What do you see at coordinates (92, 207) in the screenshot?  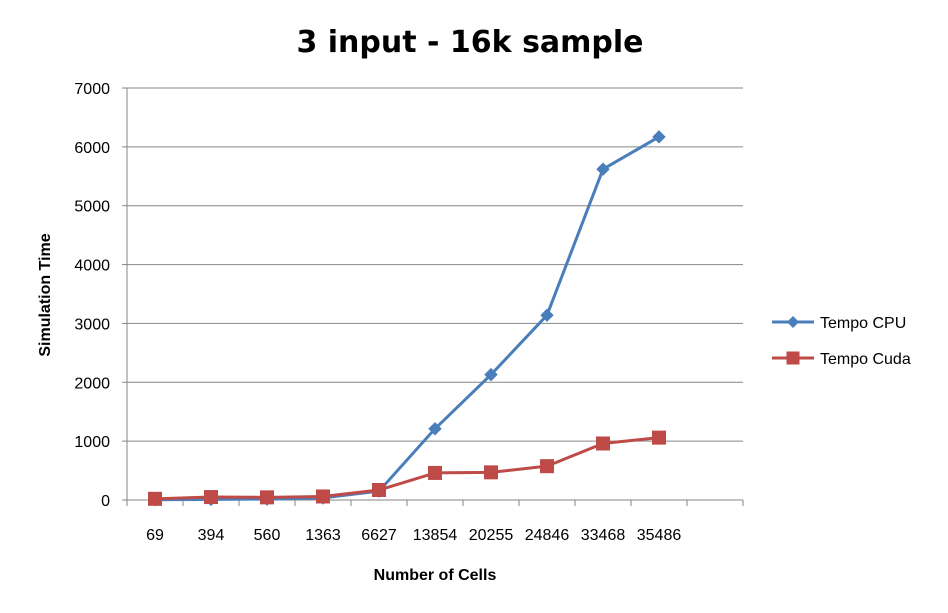 I see `y-tick-label: 5000` at bounding box center [92, 207].